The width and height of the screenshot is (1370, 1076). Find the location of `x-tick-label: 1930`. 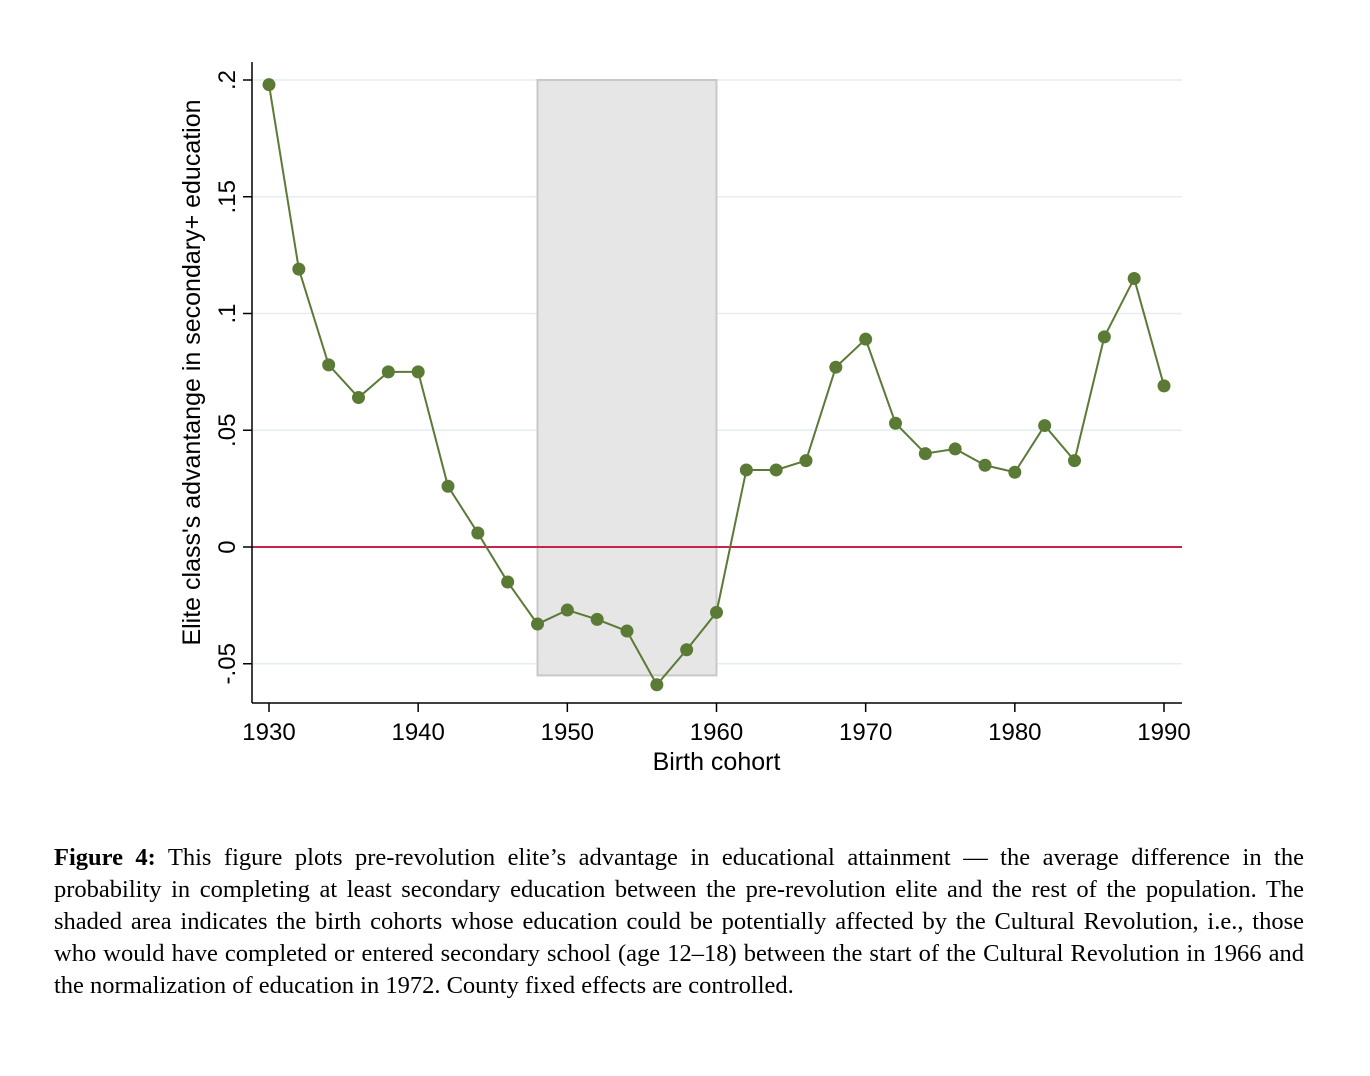

x-tick-label: 1930 is located at coordinates (268, 732).